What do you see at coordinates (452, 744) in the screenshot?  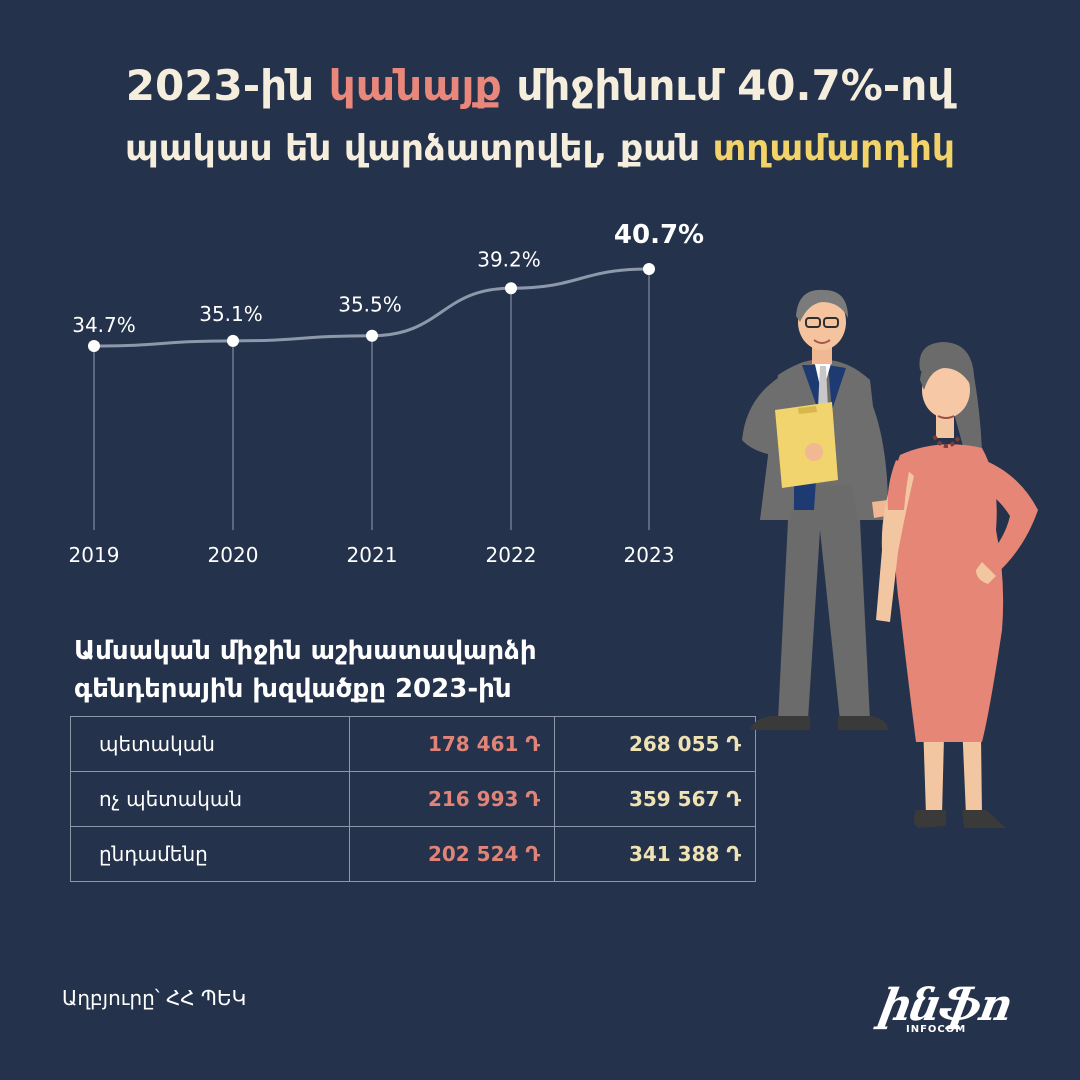 I see `female-wage: 178 461 Դ` at bounding box center [452, 744].